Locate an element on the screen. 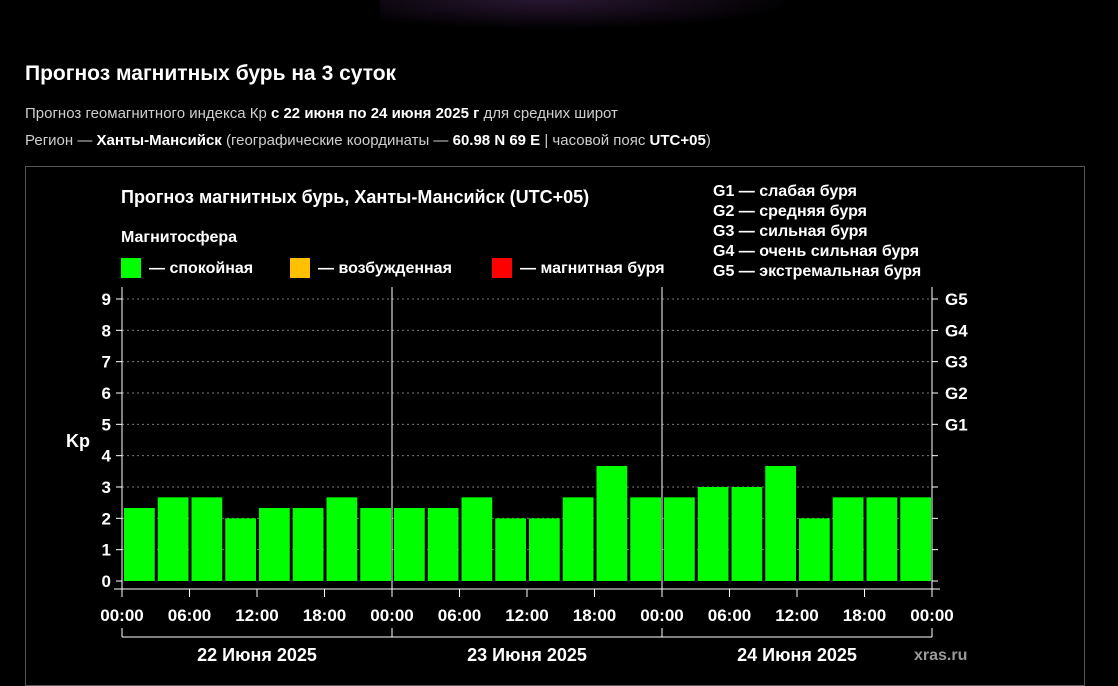  y-tick-label-0: 0 is located at coordinates (106, 581).